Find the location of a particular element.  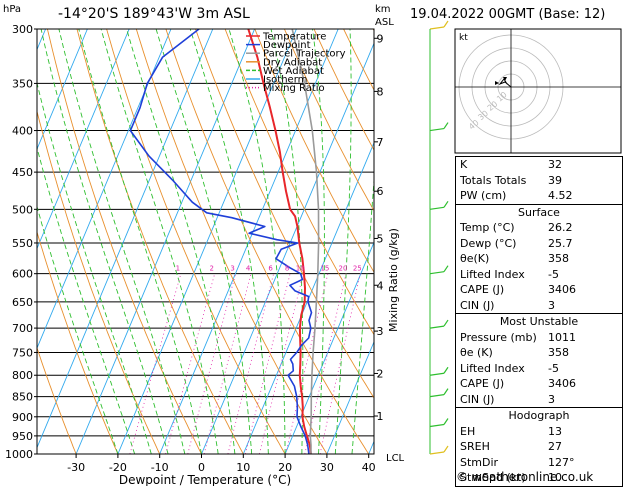

pressure-tick-label: 950 is located at coordinates (22, 436).